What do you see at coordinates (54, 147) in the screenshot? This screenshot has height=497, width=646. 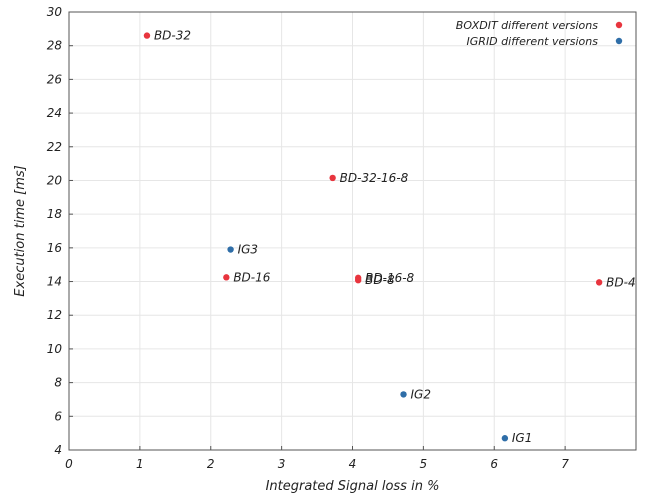 I see `y-tick-label: 22` at bounding box center [54, 147].